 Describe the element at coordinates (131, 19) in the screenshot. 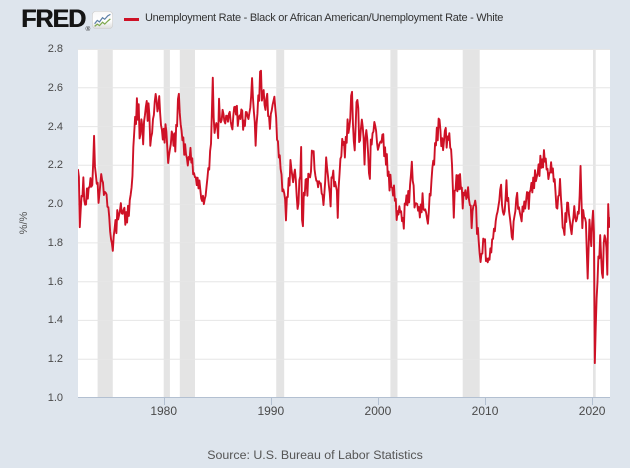

I see `legend-line-marker` at that location.